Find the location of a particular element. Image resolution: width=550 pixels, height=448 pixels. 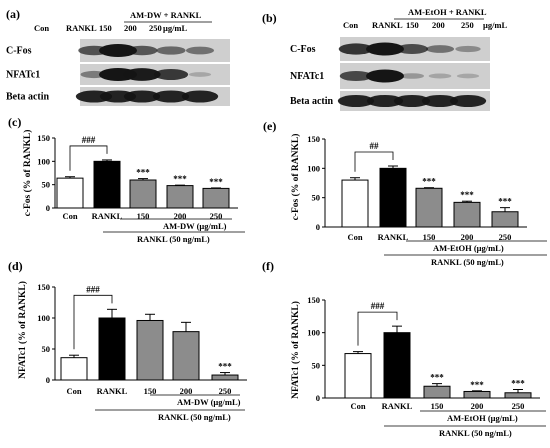

lane-label: 250 is located at coordinates (155, 28).